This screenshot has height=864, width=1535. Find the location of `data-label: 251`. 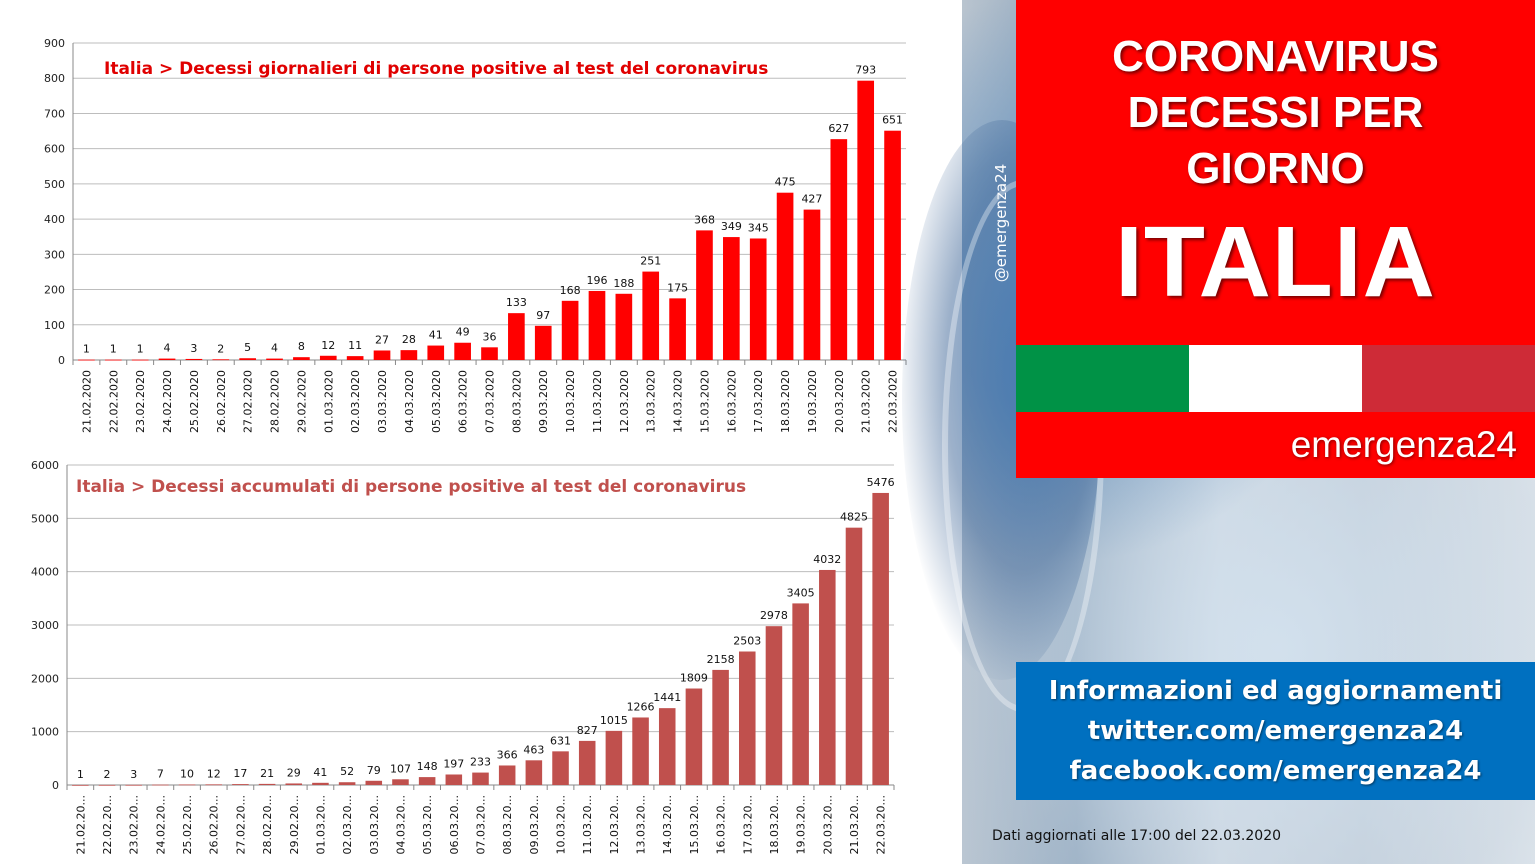

data-label: 251 is located at coordinates (650, 261).